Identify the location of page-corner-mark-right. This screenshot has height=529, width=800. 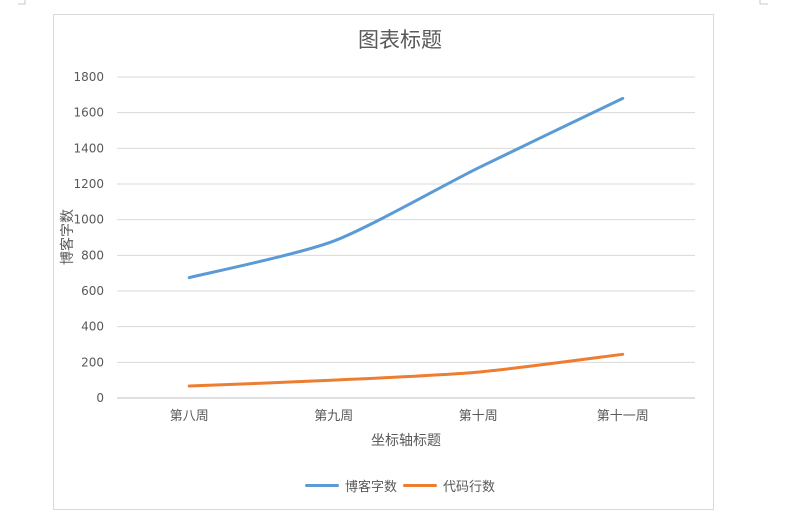
(763, 2).